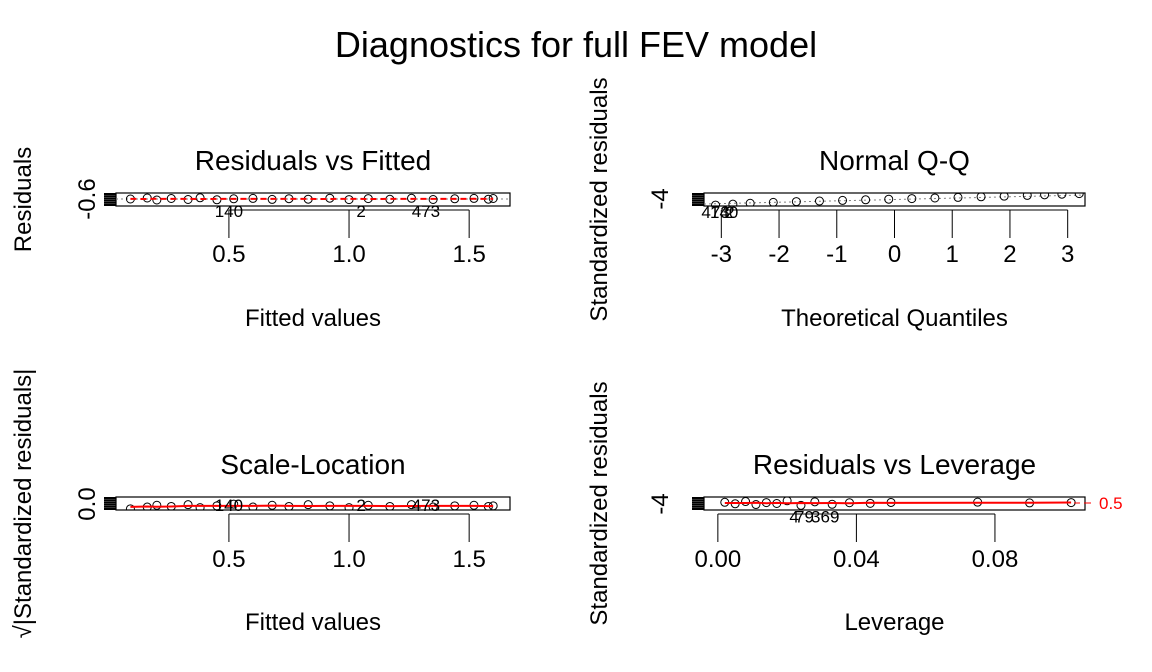 Image resolution: width=1152 pixels, height=672 pixels. What do you see at coordinates (1009, 254) in the screenshot?
I see `x-tick-label: 2` at bounding box center [1009, 254].